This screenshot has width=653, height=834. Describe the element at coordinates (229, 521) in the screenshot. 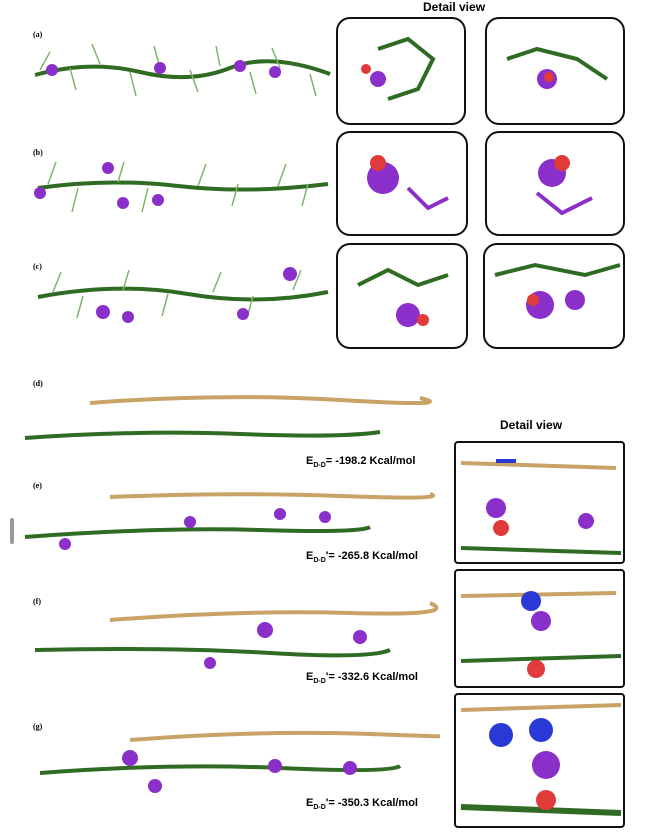

I see `molecule-illustration-e` at that location.